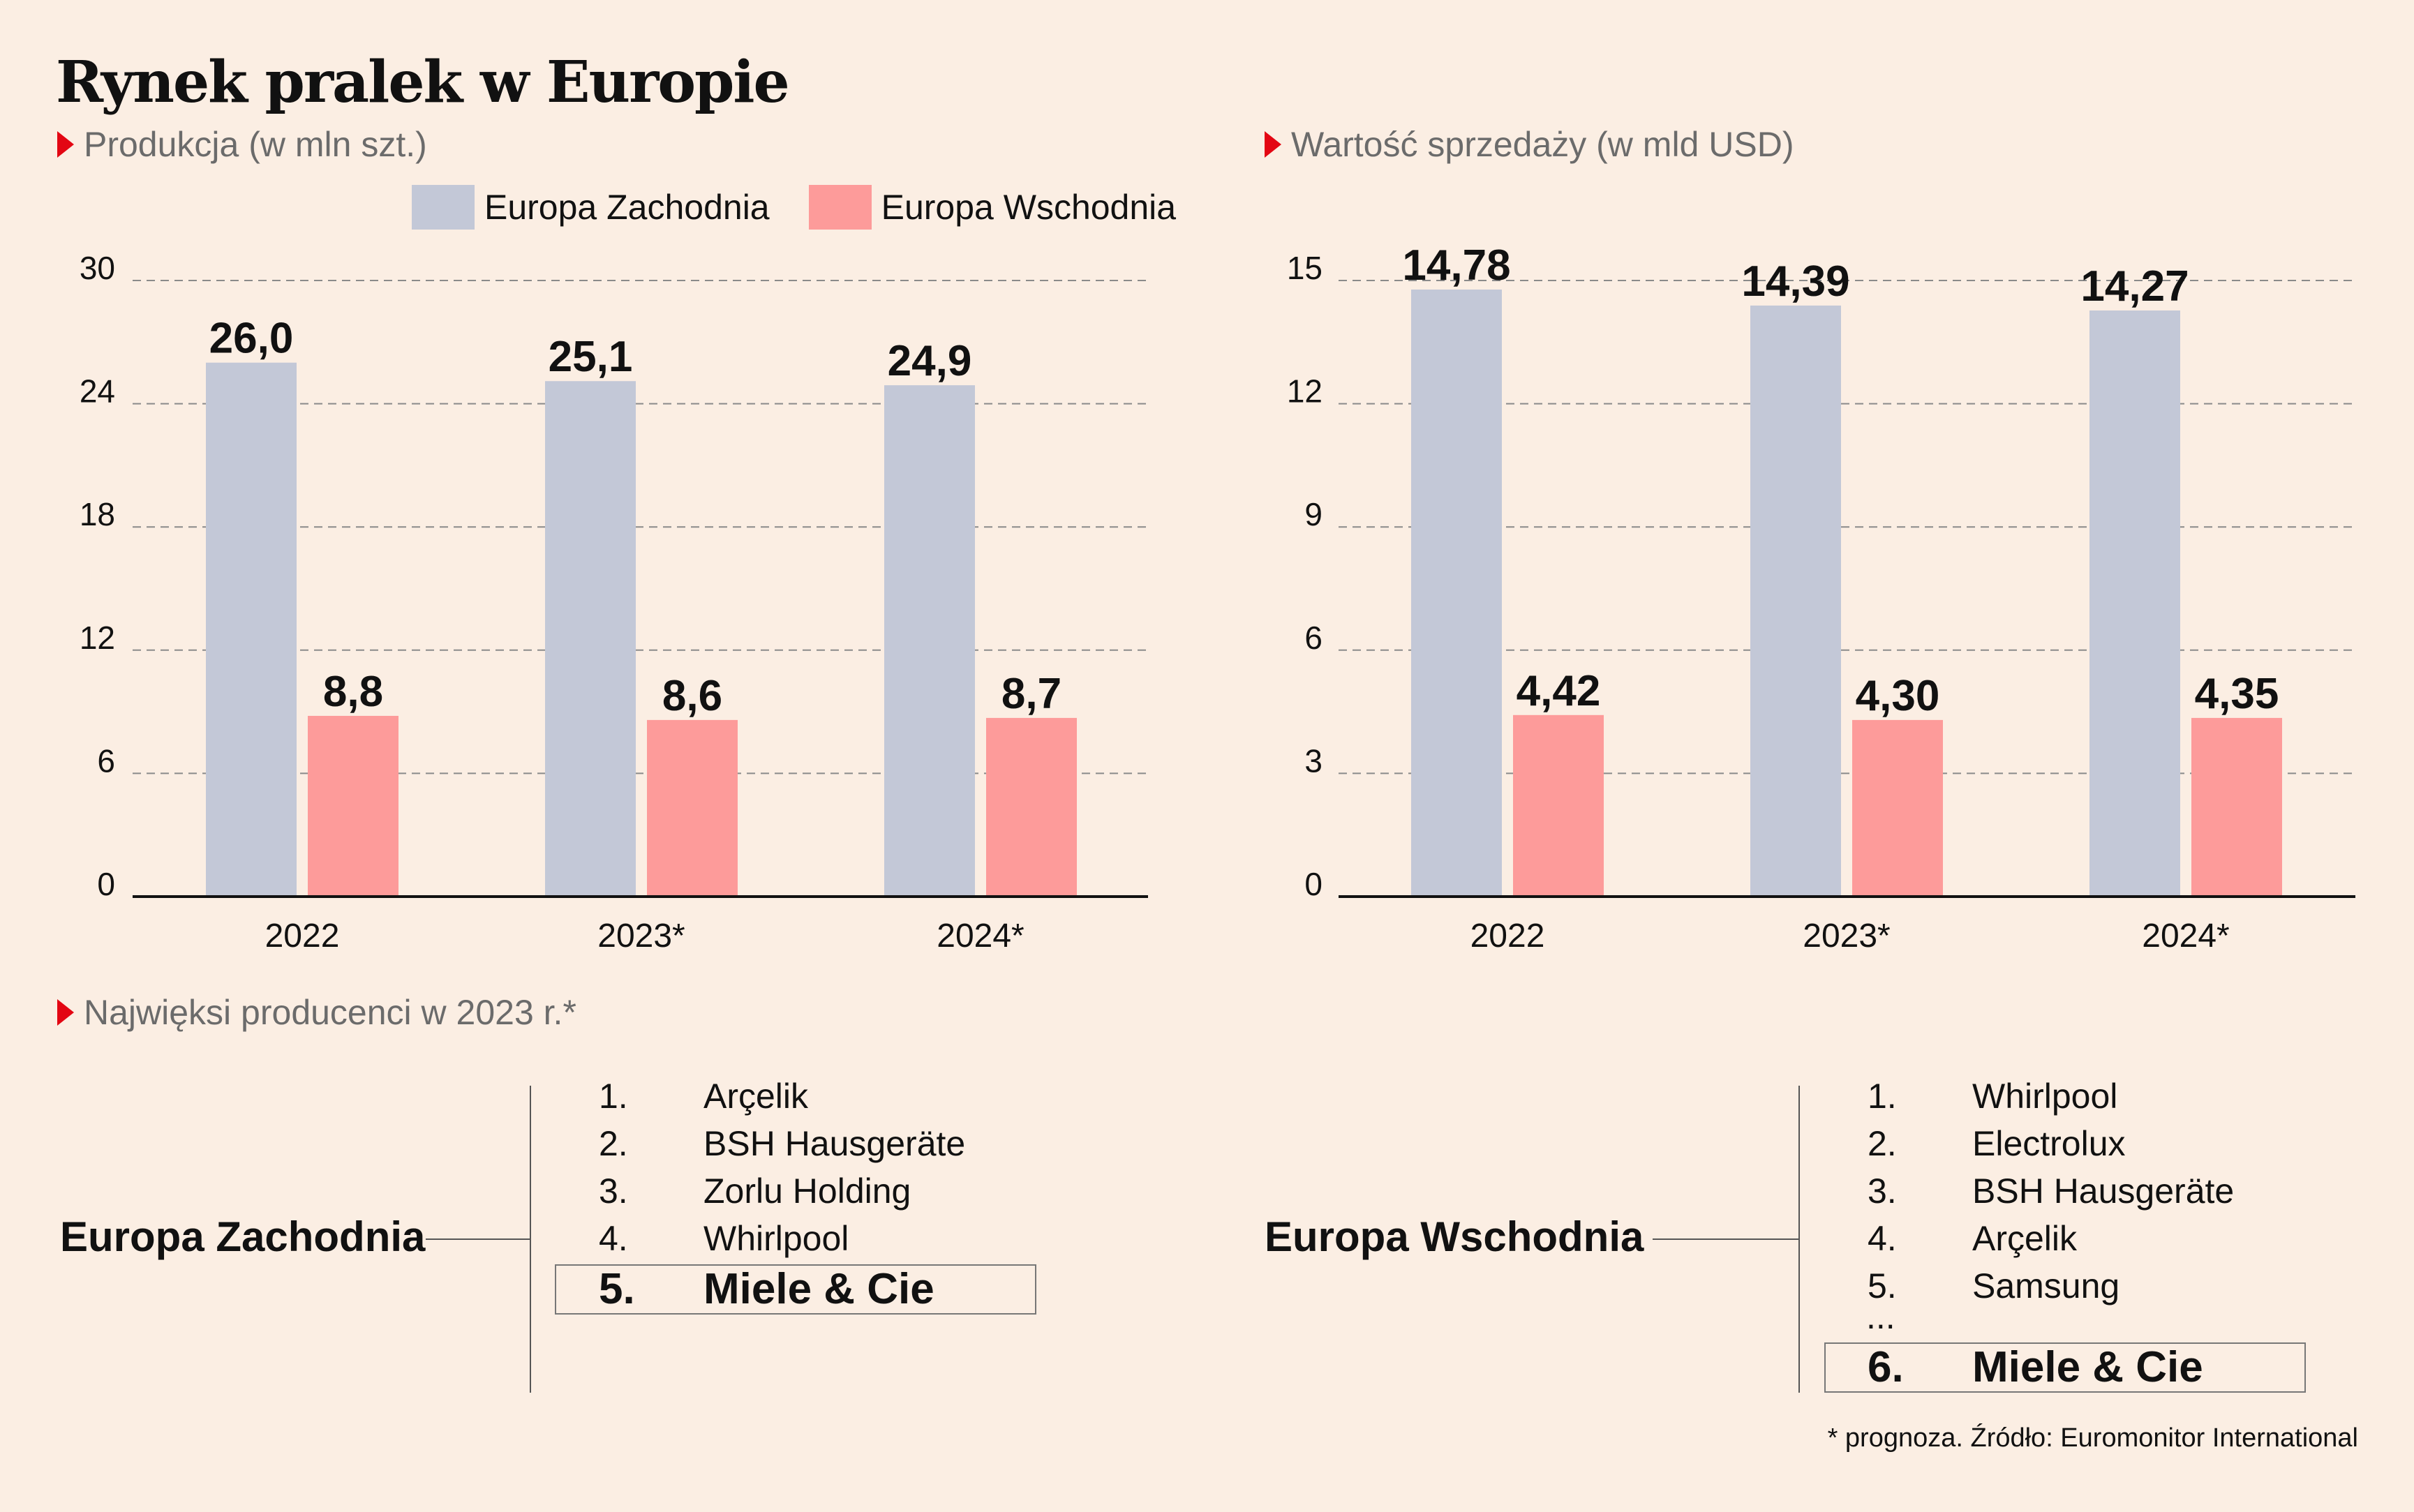 The width and height of the screenshot is (2414, 1512). What do you see at coordinates (1031, 694) in the screenshot?
I see `bar-value-label: 8,7` at bounding box center [1031, 694].